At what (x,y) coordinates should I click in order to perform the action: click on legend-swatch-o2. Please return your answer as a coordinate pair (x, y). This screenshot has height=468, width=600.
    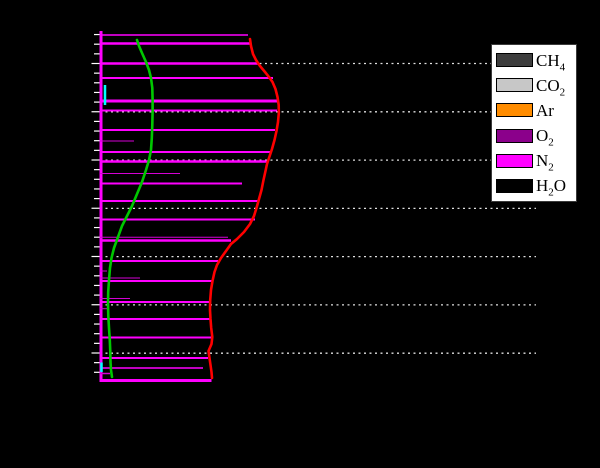
    Looking at the image, I should click on (514, 135).